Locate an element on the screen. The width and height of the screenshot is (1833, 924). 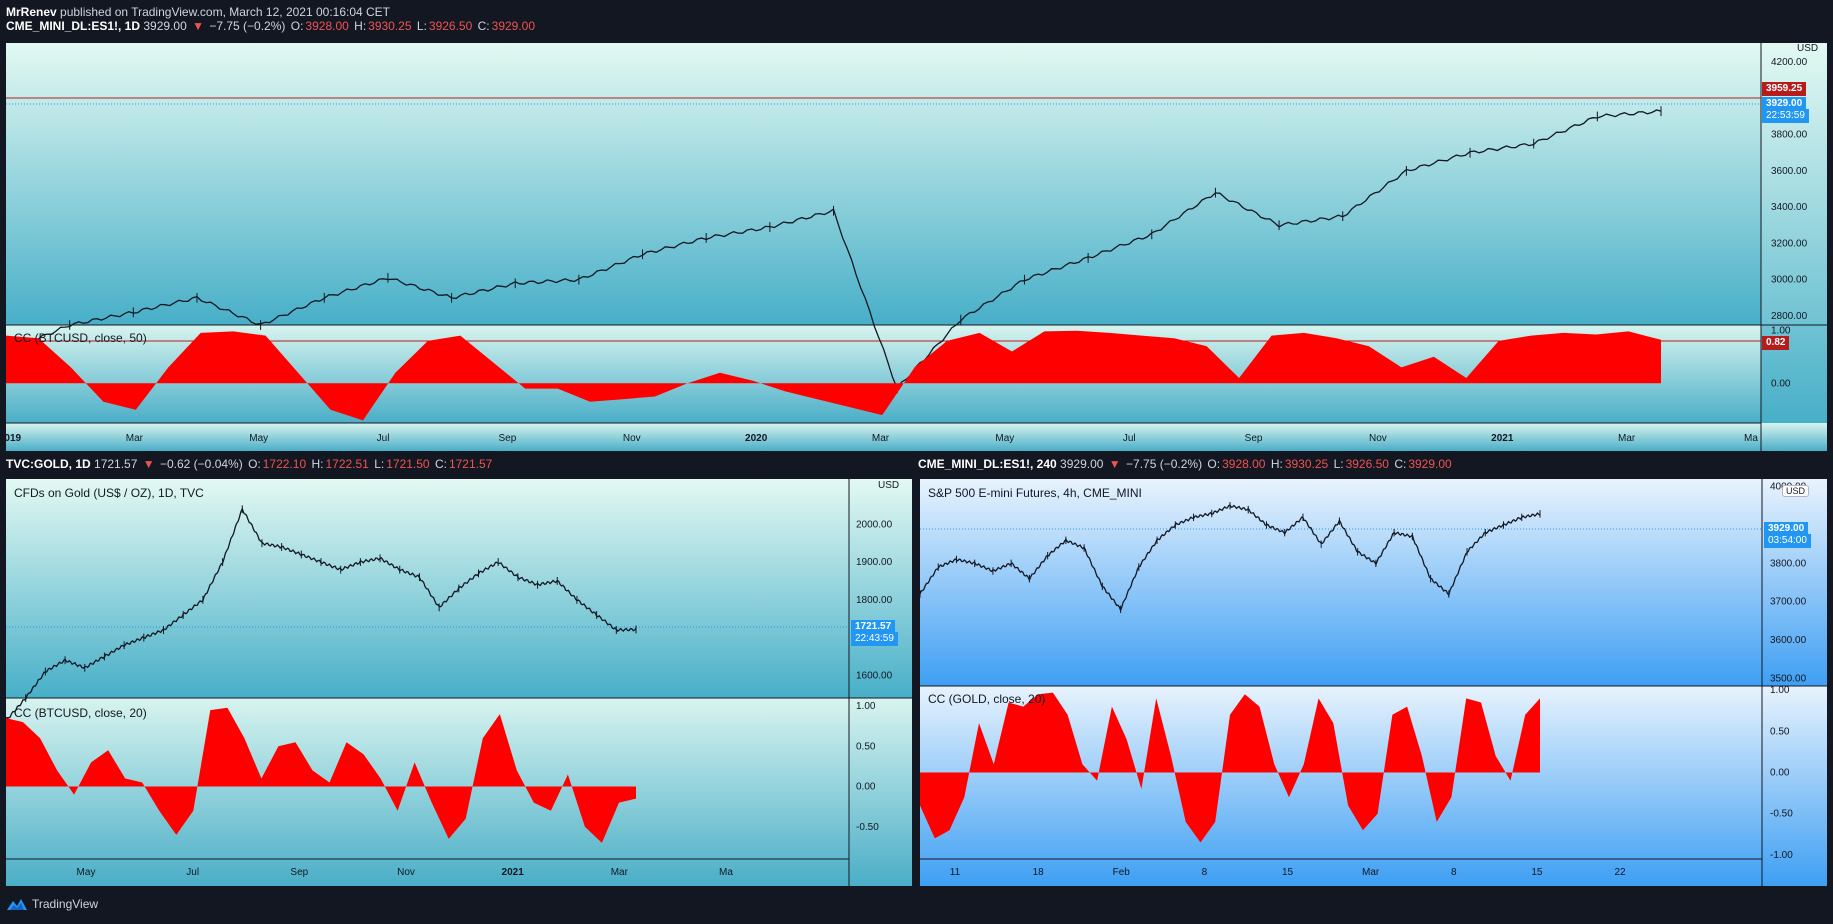
es4h-cc-tick-label: 0.00 is located at coordinates (1780, 773).